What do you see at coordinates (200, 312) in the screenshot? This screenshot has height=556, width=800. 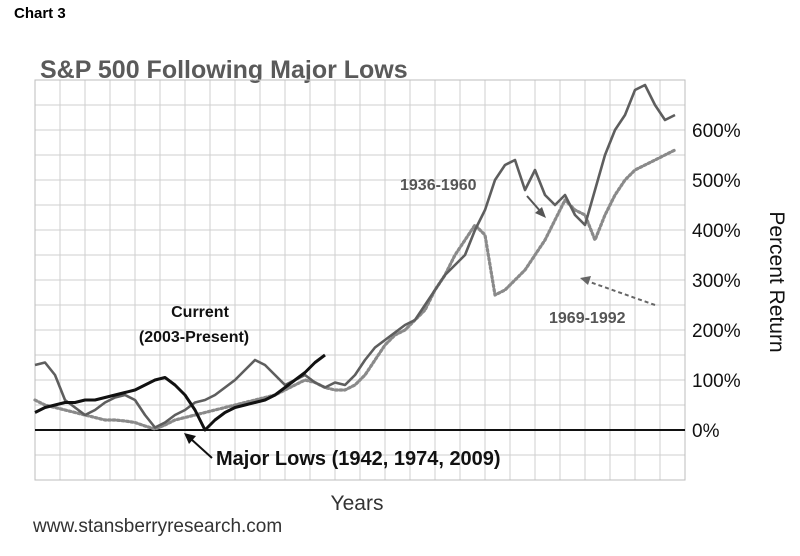 I see `current-annotation-line1: Current` at bounding box center [200, 312].